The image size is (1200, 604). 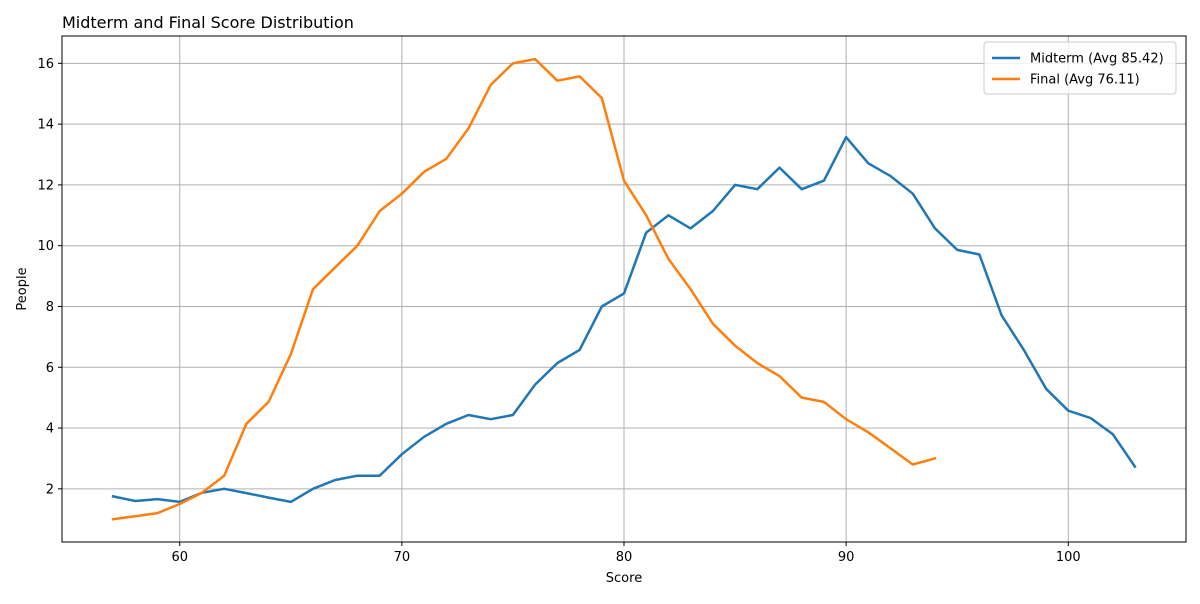 I want to click on y-tick-label: 16, so click(x=45, y=64).